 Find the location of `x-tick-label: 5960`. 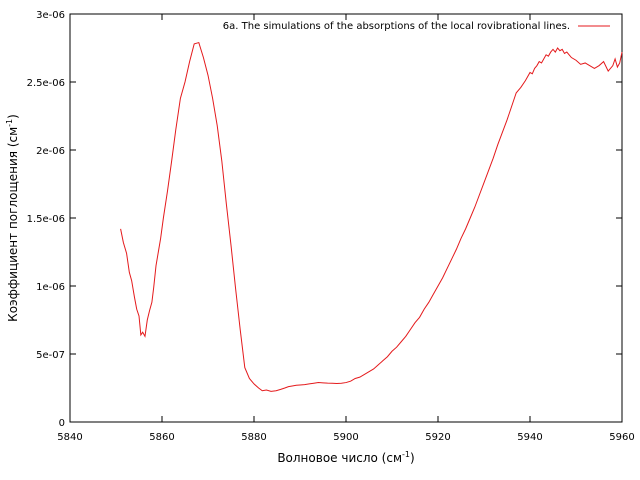

x-tick-label: 5960 is located at coordinates (621, 437).